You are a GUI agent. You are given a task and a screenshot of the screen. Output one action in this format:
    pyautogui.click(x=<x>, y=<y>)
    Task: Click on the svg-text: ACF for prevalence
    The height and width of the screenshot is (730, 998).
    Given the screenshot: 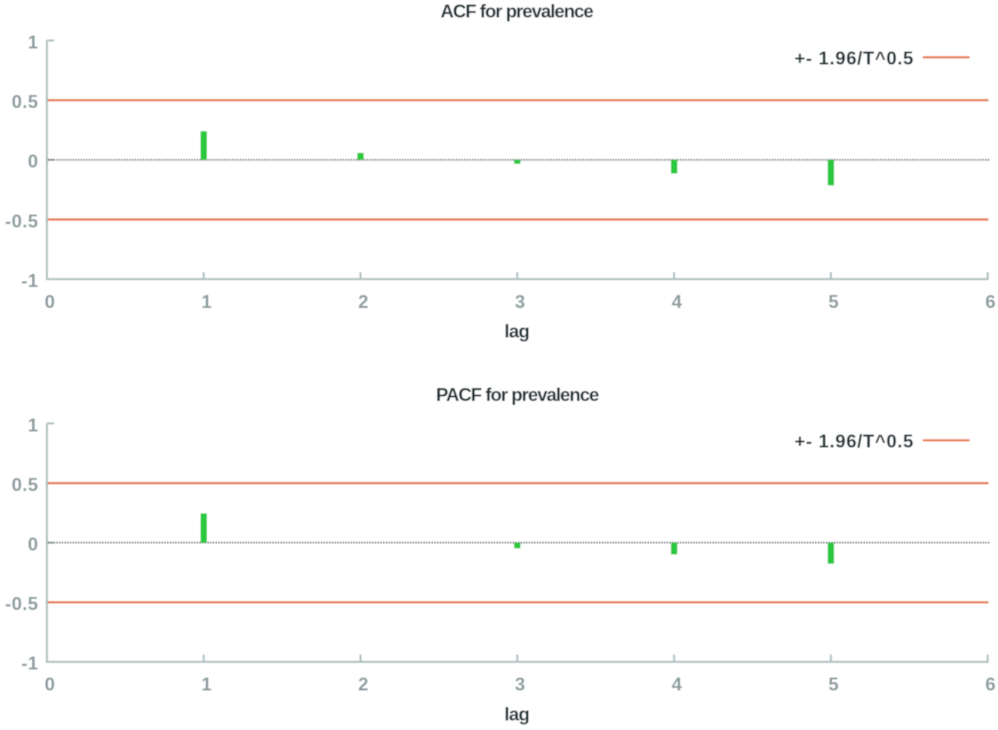 What is the action you would take?
    pyautogui.click(x=517, y=10)
    